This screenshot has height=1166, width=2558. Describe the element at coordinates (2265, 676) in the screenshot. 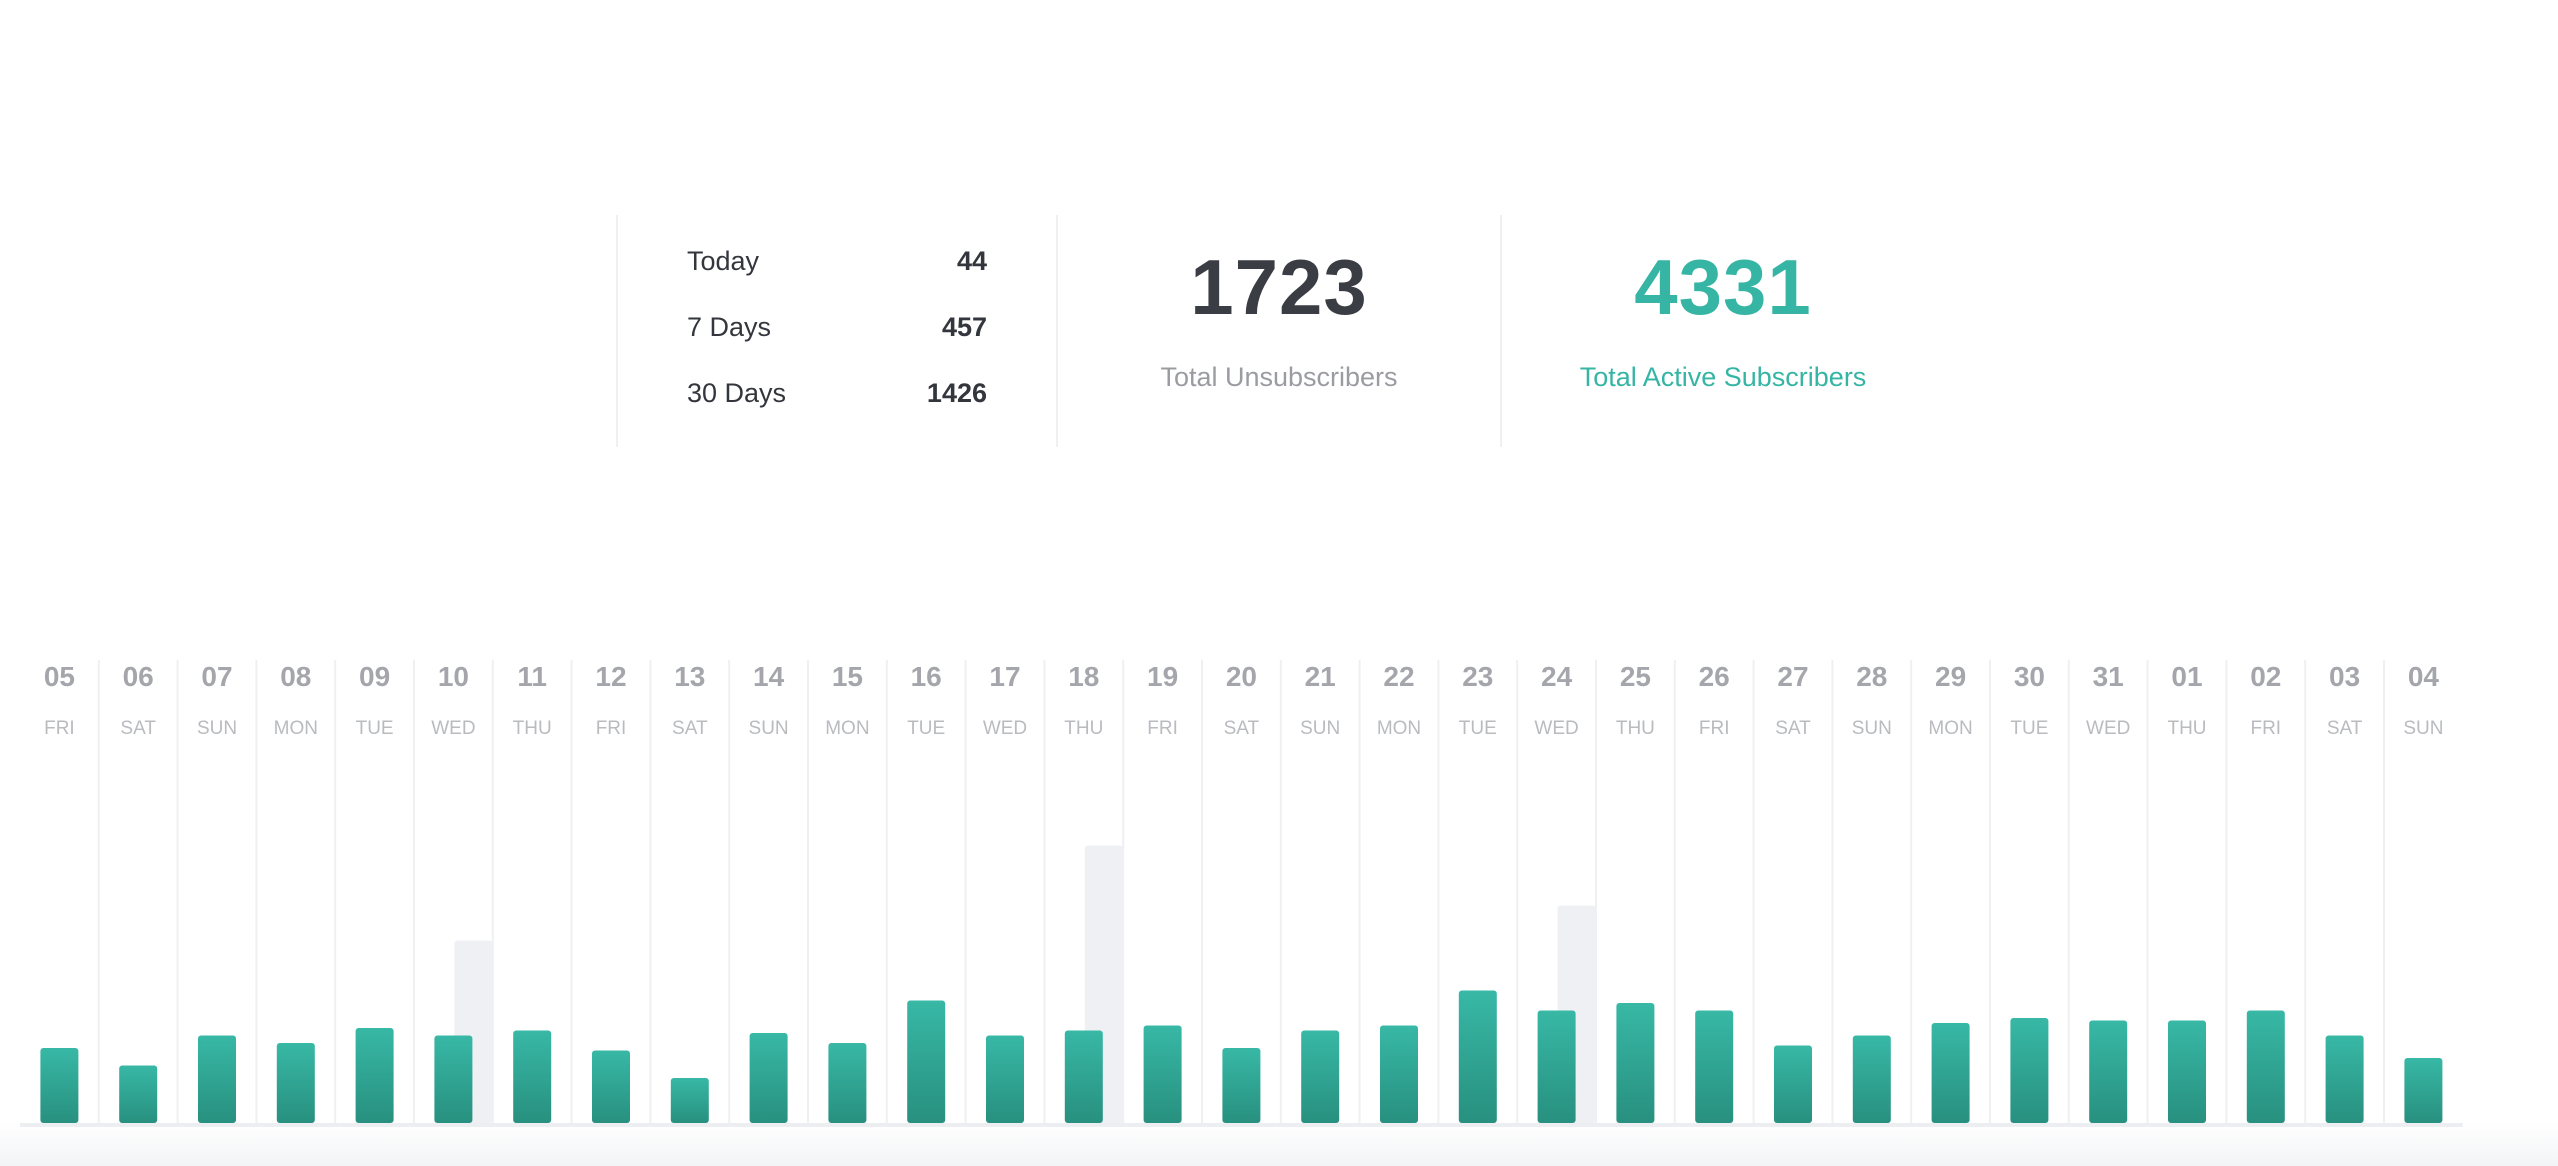

I see `date-tick-label: 02` at that location.